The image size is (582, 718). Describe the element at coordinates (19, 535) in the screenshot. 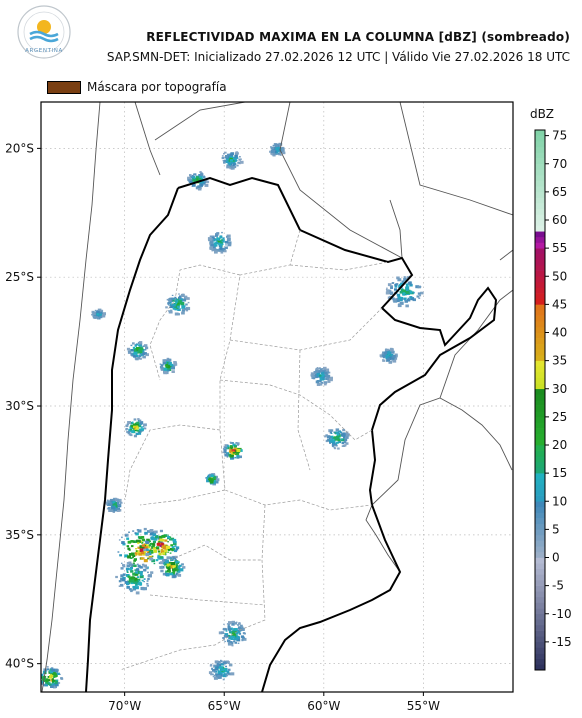

I see `lat-tick-label: 35°S` at that location.